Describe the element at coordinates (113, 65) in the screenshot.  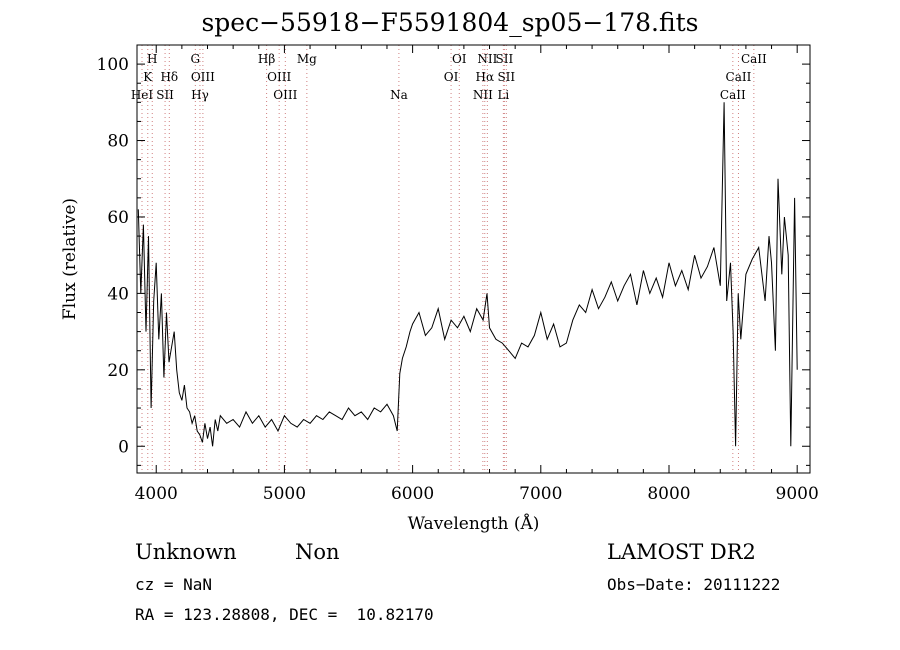
I see `y-tick-label-100: 100` at that location.